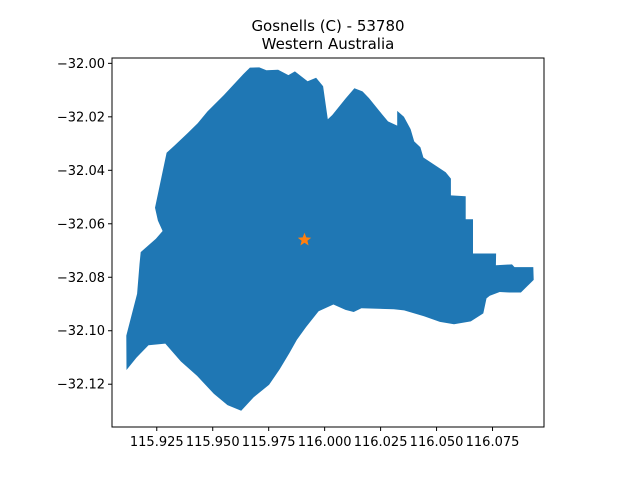 This screenshot has height=480, width=640. Describe the element at coordinates (213, 442) in the screenshot. I see `x-tick-label: 115.950` at that location.